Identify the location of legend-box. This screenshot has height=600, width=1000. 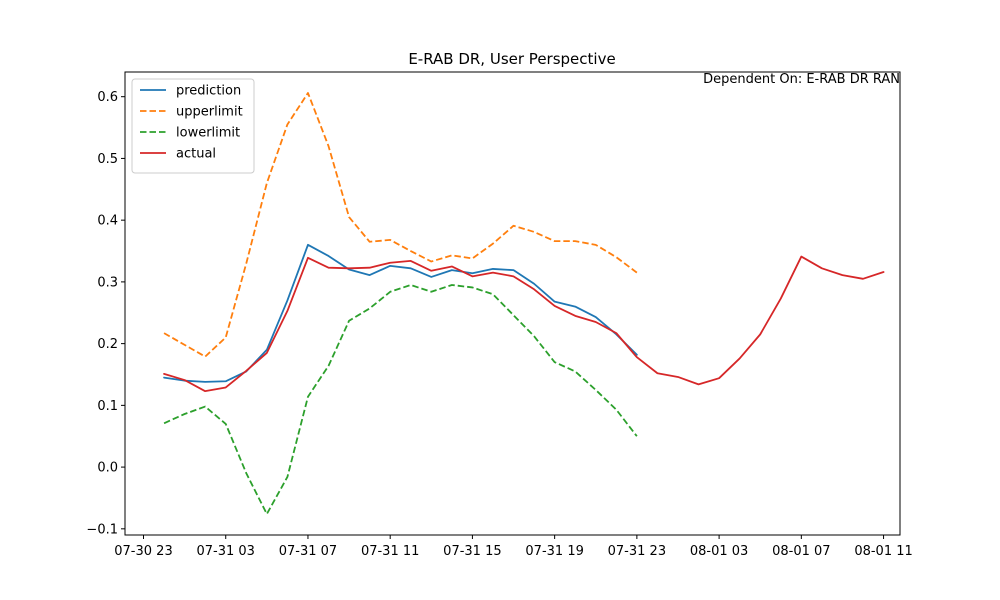
(193, 126).